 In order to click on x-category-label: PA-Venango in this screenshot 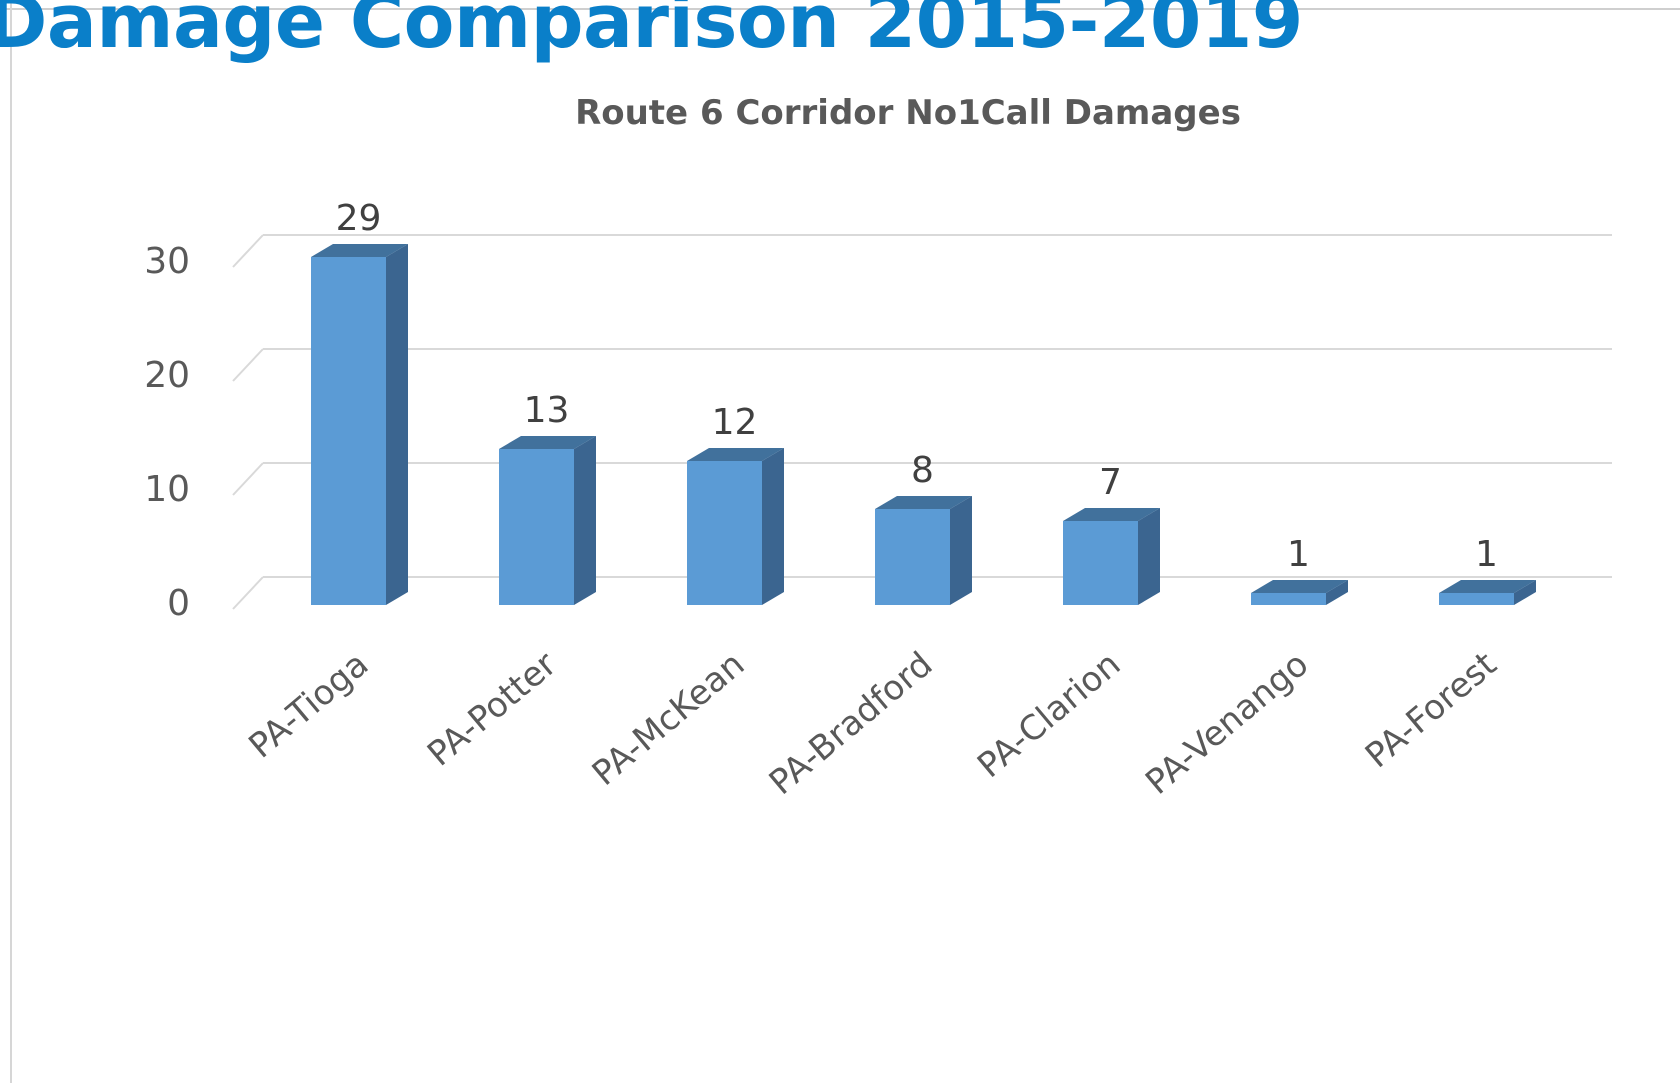, I will do `click(1227, 723)`.